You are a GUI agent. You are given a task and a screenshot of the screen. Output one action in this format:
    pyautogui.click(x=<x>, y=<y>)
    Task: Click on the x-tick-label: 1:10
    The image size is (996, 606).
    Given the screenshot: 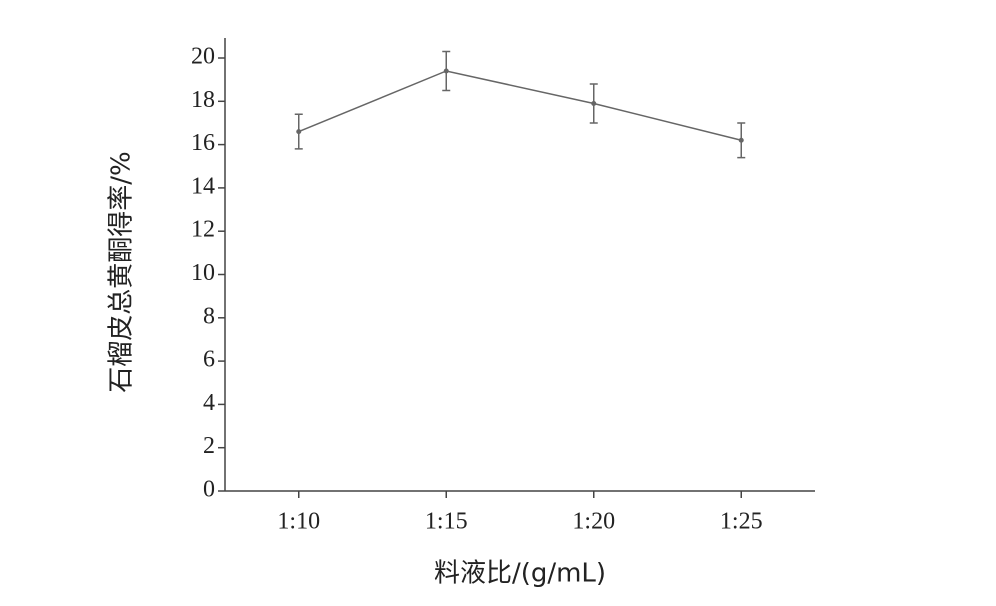 What is the action you would take?
    pyautogui.click(x=298, y=522)
    